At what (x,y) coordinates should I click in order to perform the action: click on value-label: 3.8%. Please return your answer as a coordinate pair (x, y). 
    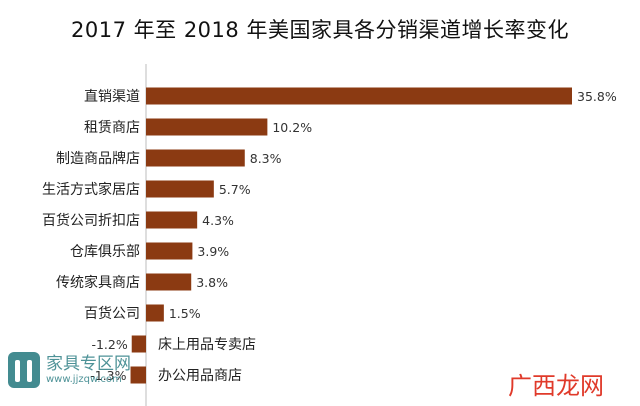
    Looking at the image, I should click on (212, 282).